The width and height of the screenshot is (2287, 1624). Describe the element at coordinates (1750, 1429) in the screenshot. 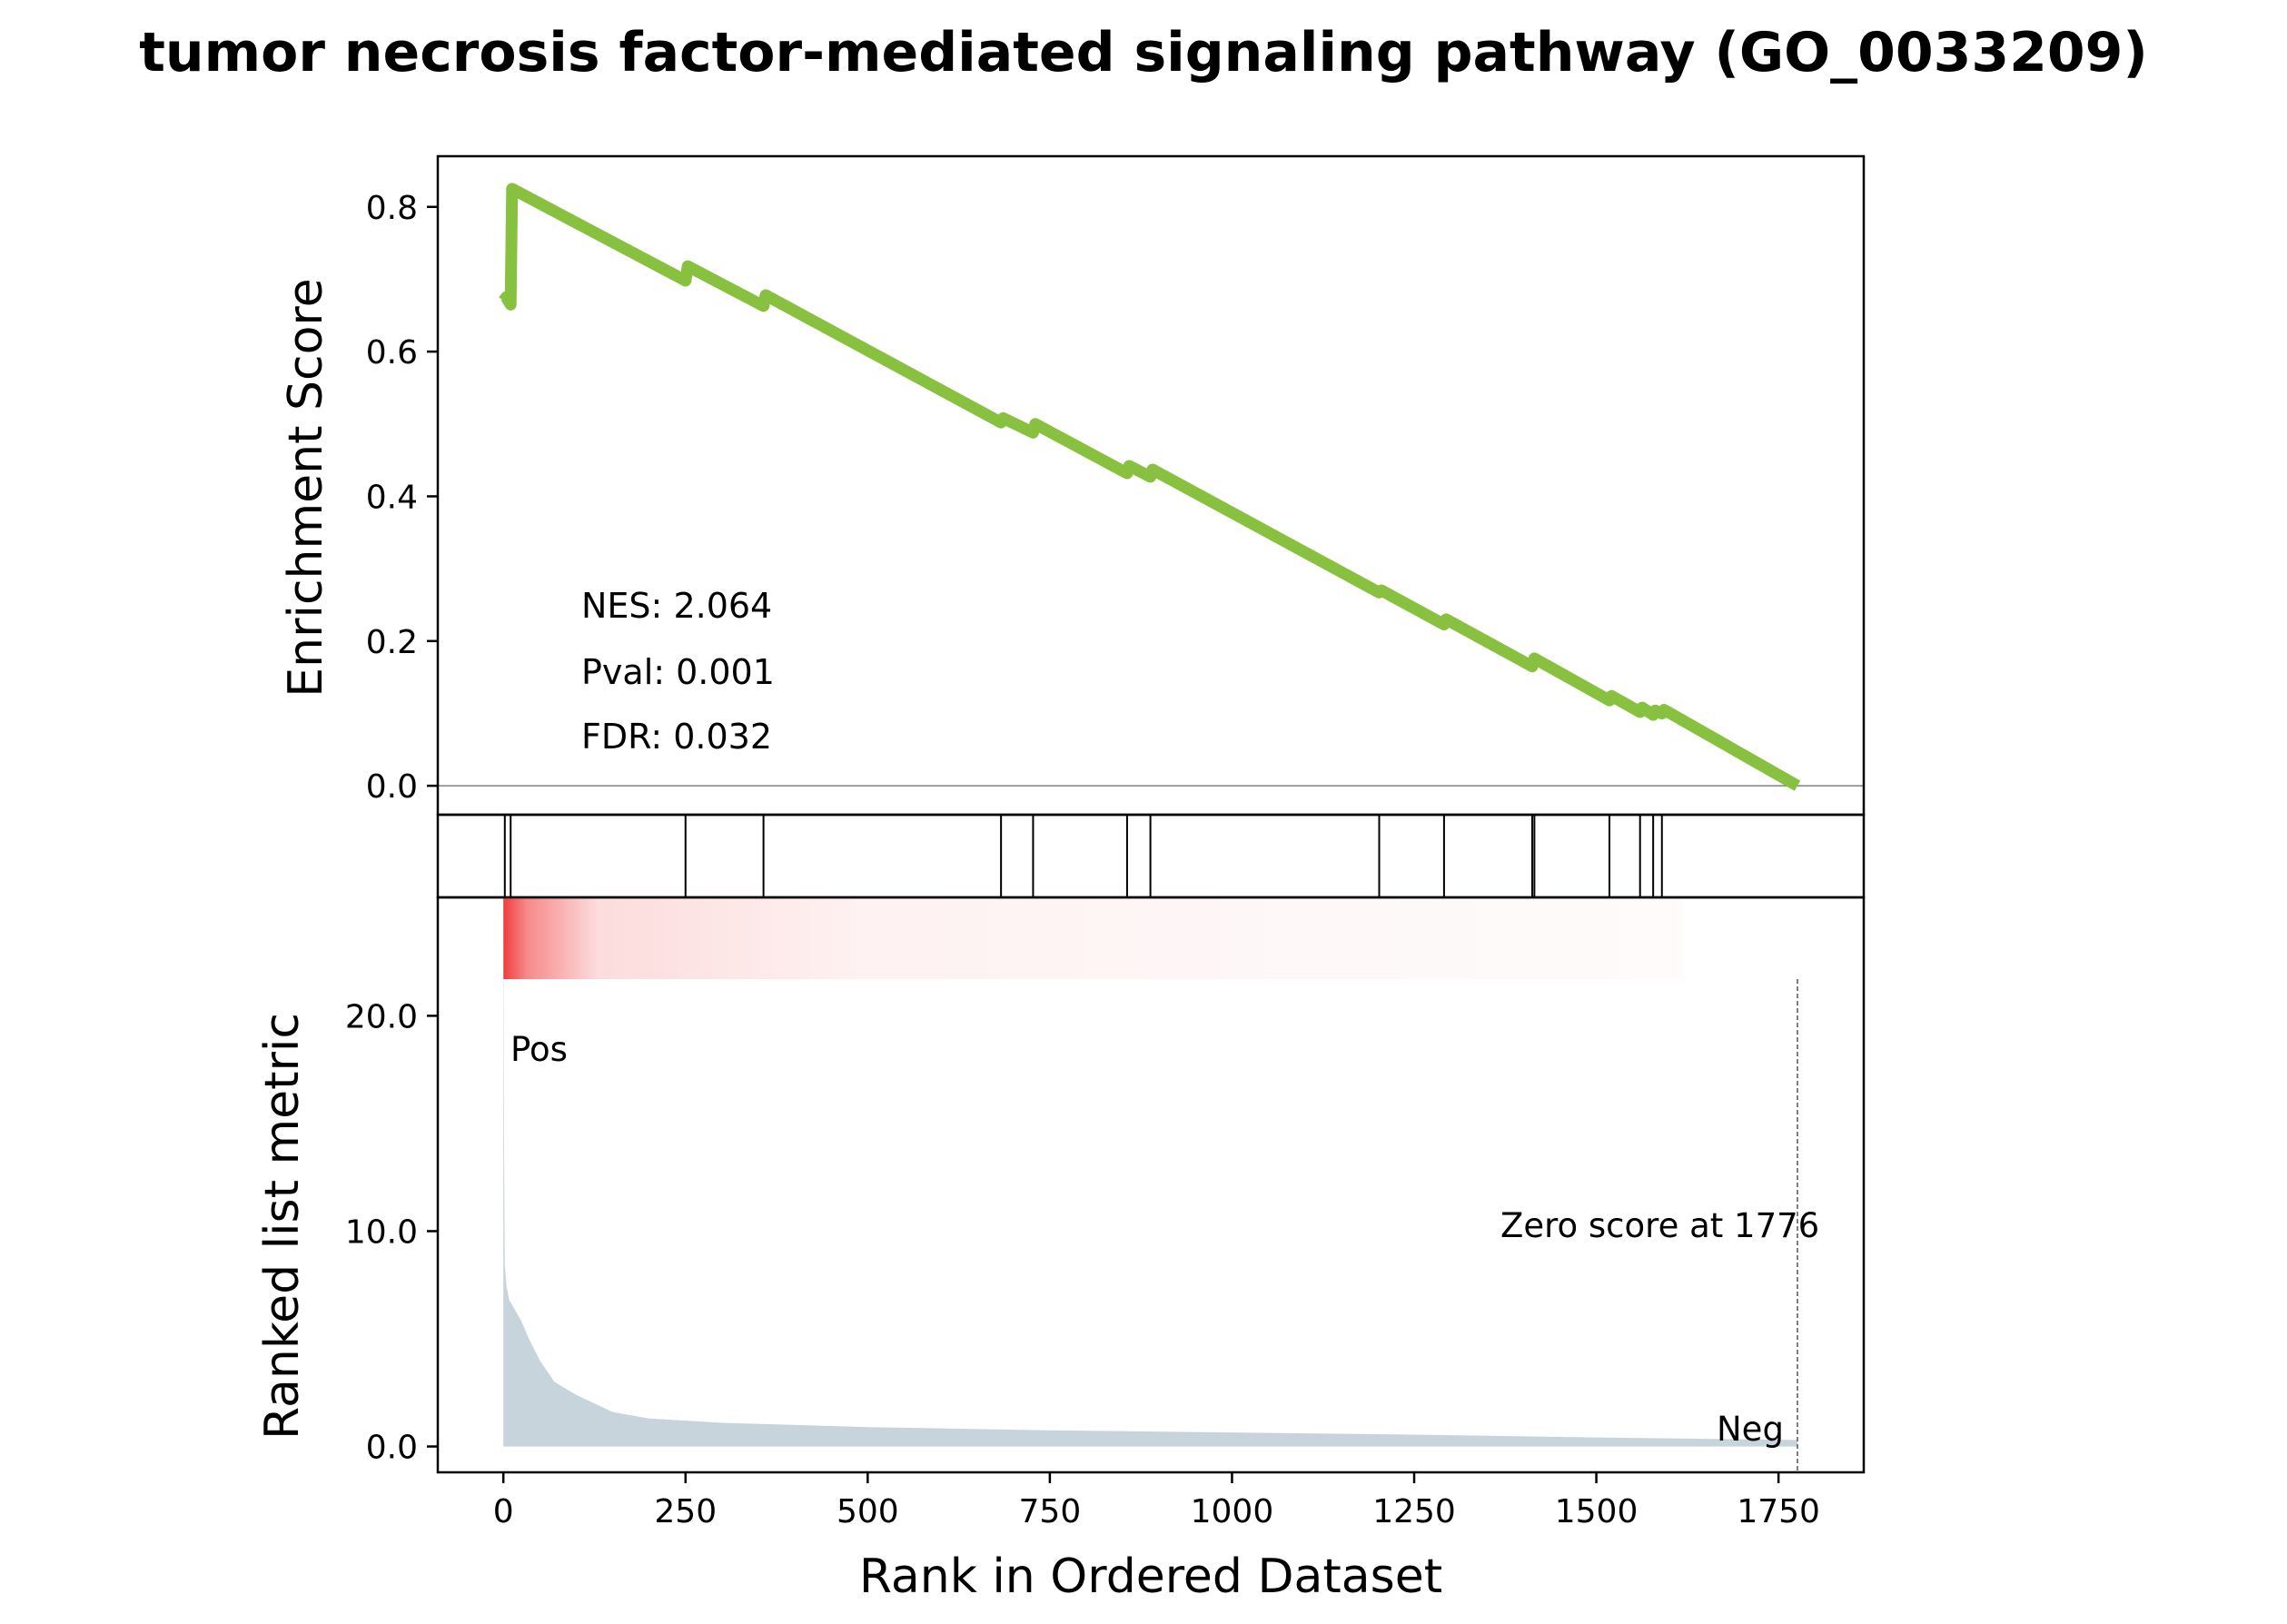

I see `neg-label: Neg` at that location.